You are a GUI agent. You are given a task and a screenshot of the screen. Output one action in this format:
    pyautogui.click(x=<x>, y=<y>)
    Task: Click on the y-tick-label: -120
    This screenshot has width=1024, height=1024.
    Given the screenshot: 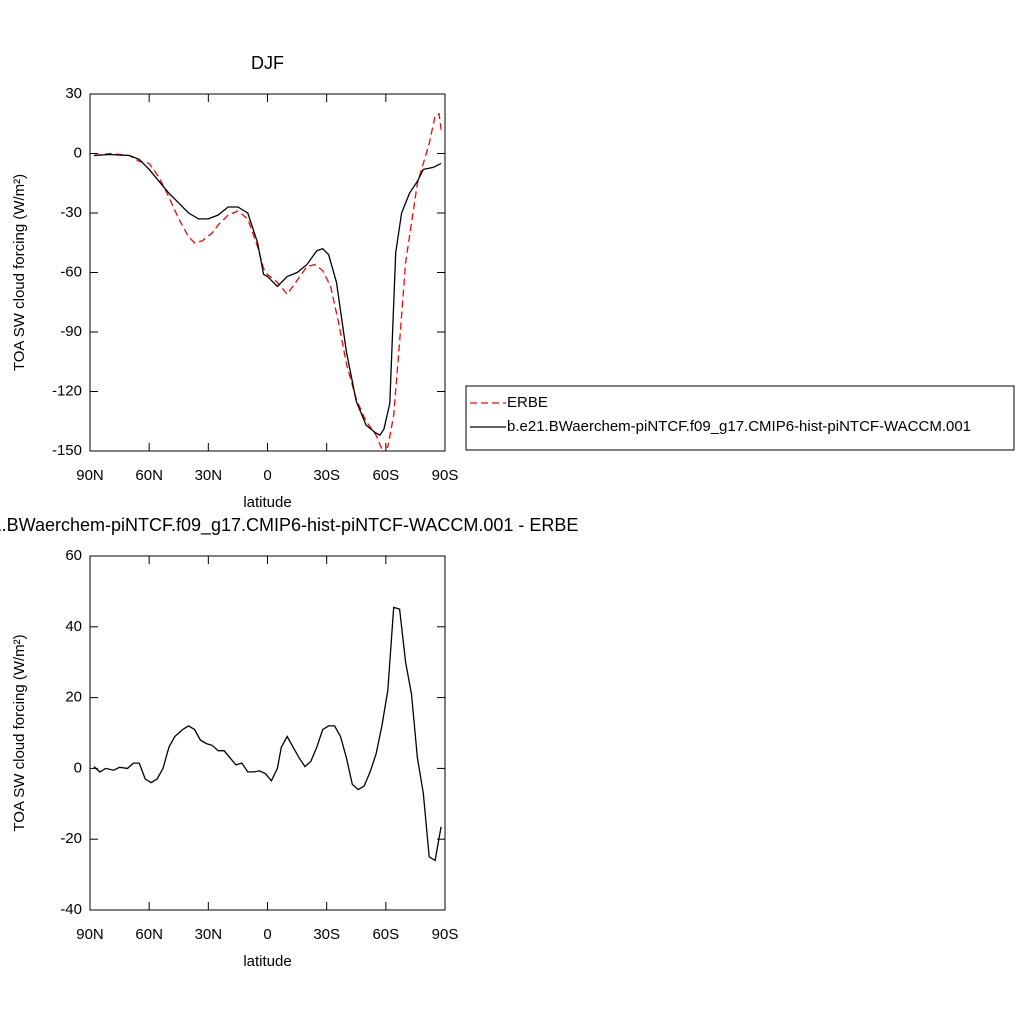 What is the action you would take?
    pyautogui.click(x=67, y=390)
    